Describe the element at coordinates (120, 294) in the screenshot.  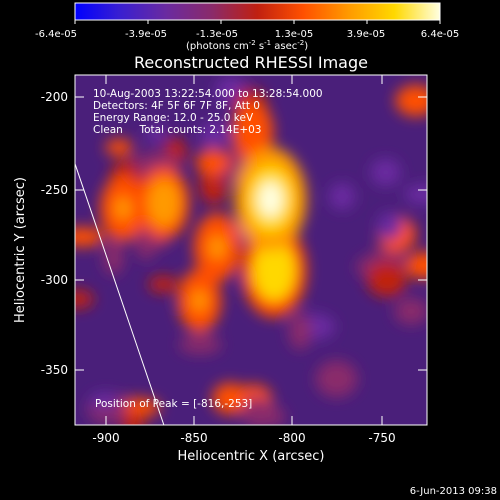
I see `solar-limb-line` at that location.